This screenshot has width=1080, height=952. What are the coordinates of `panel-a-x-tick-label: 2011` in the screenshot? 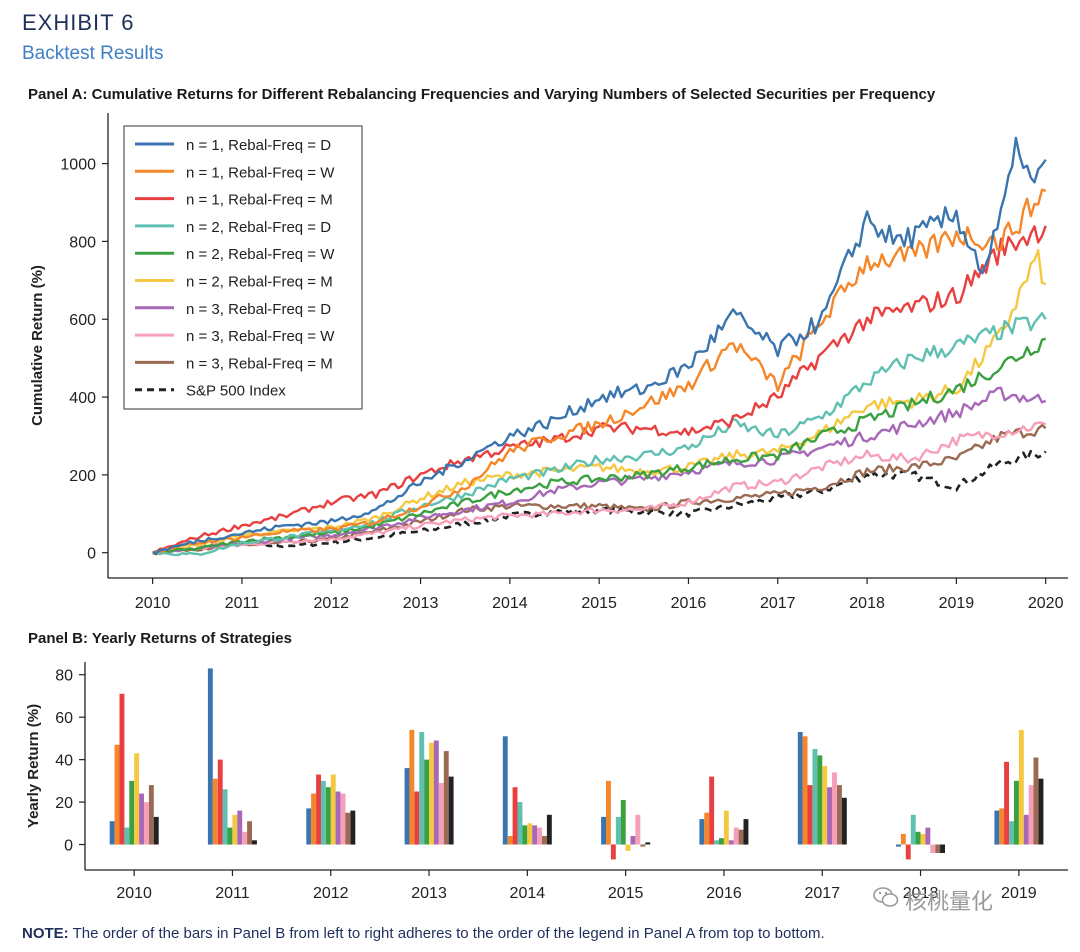 It's located at (242, 603).